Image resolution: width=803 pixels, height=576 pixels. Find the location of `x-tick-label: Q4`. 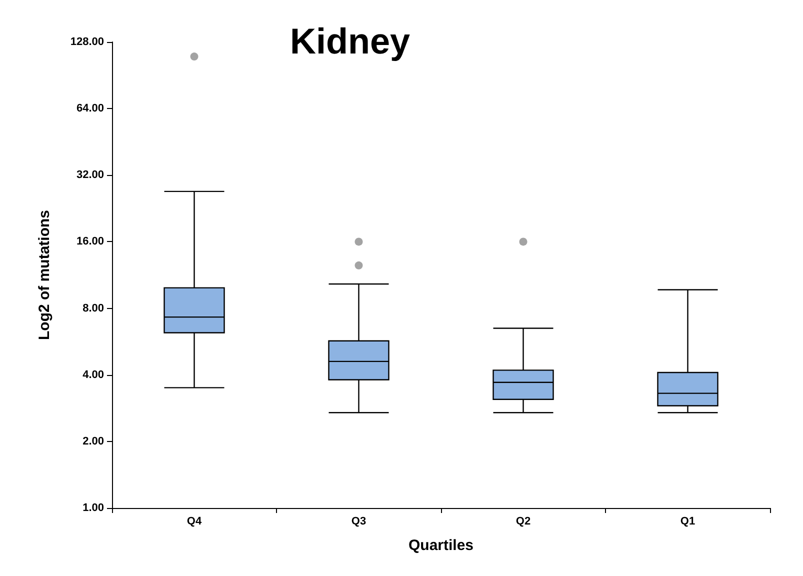

x-tick-label: Q4 is located at coordinates (194, 522).